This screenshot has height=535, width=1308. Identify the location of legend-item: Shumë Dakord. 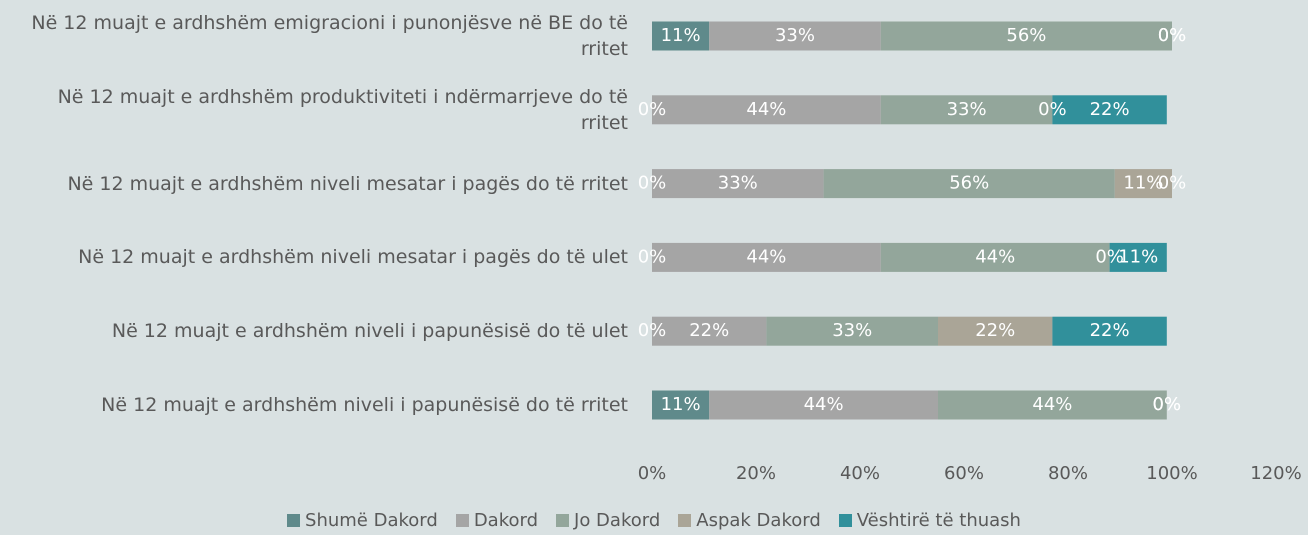
(362, 520).